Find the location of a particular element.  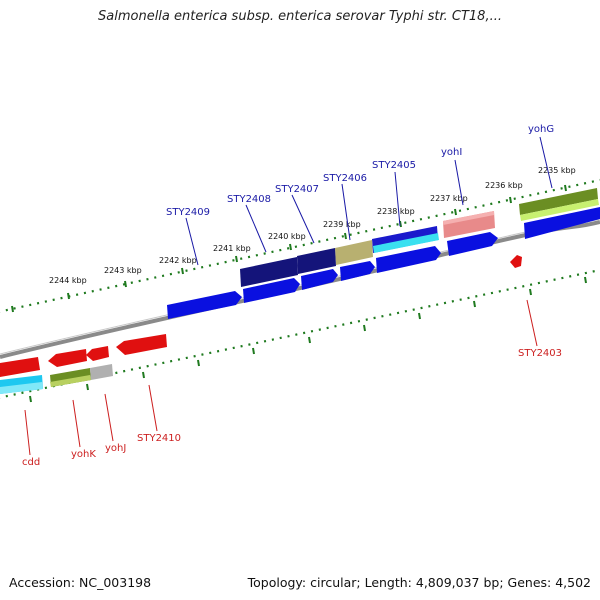

gene-box-sty2407-cog is located at coordinates (316, 261).